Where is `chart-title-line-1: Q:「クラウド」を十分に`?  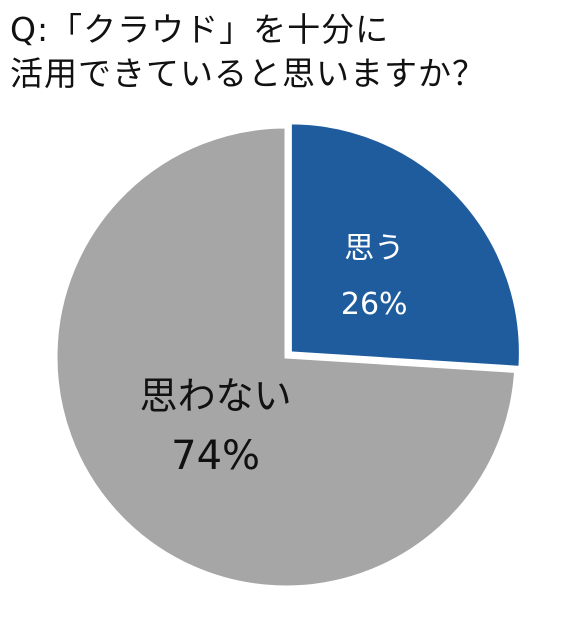 chart-title-line-1: Q:「クラウド」を十分に is located at coordinates (200, 29).